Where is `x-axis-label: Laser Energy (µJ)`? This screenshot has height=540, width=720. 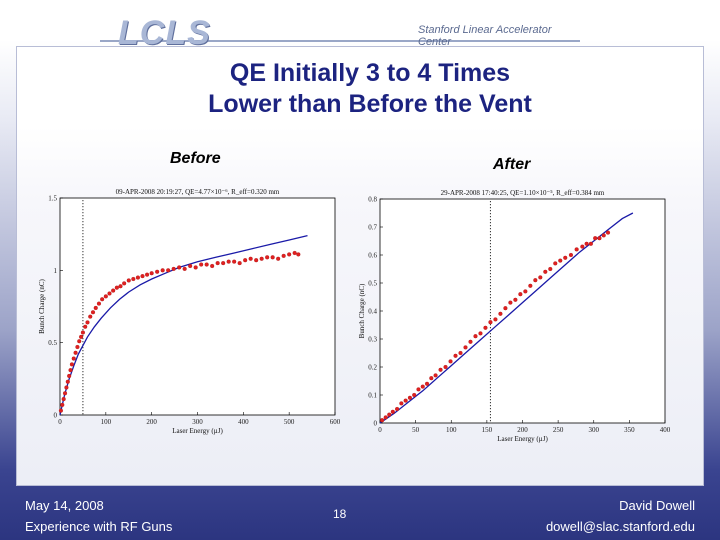 x-axis-label: Laser Energy (µJ) is located at coordinates (197, 431).